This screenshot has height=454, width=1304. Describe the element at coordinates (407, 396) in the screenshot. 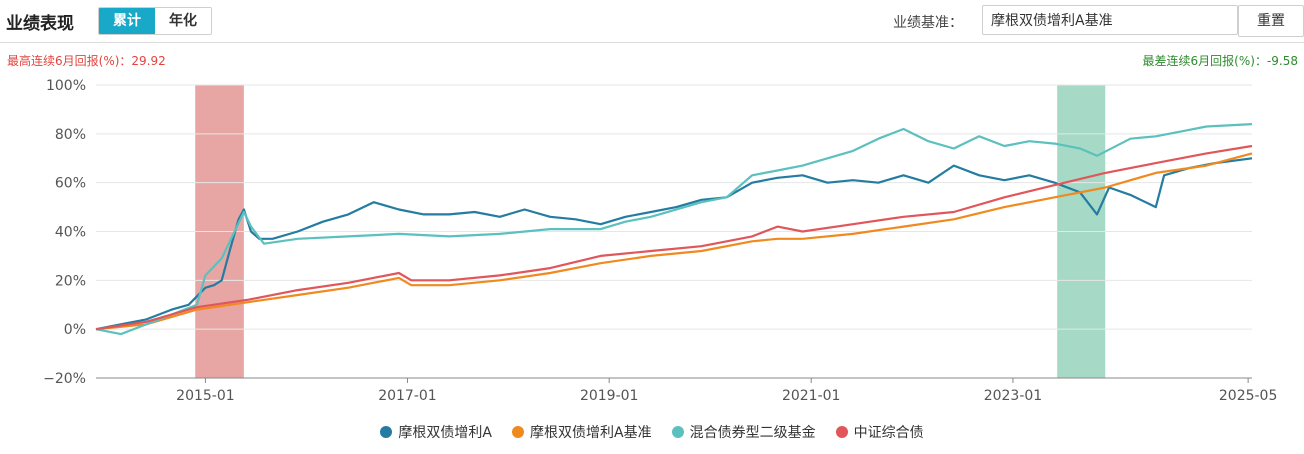

I see `x-tick-label: 2017-01` at that location.